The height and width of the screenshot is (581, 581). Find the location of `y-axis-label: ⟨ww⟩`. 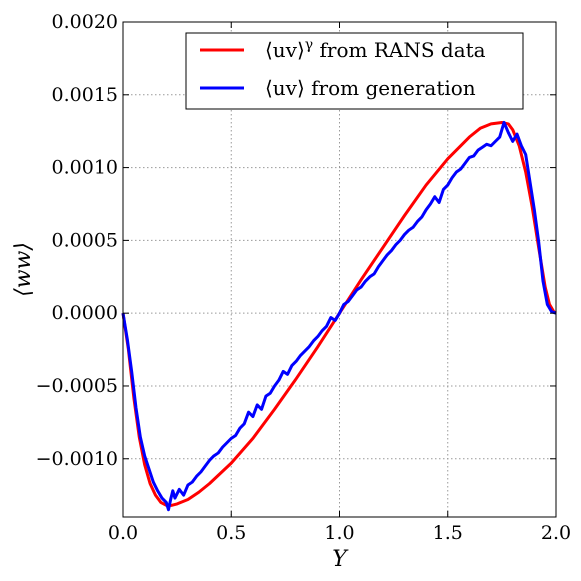

y-axis-label: ⟨ww⟩ is located at coordinates (23, 269).